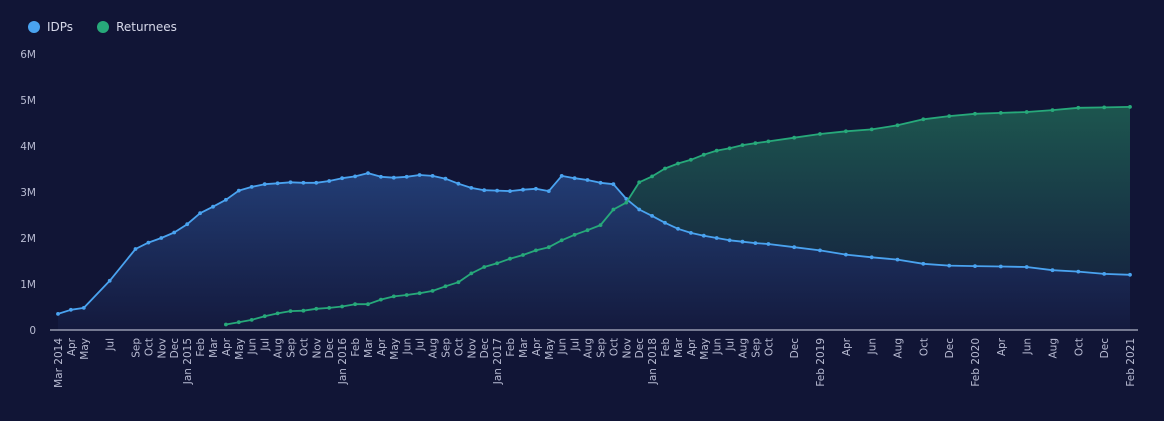 Image resolution: width=1164 pixels, height=421 pixels. What do you see at coordinates (28, 193) in the screenshot?
I see `y-tick-label: 3M` at bounding box center [28, 193].